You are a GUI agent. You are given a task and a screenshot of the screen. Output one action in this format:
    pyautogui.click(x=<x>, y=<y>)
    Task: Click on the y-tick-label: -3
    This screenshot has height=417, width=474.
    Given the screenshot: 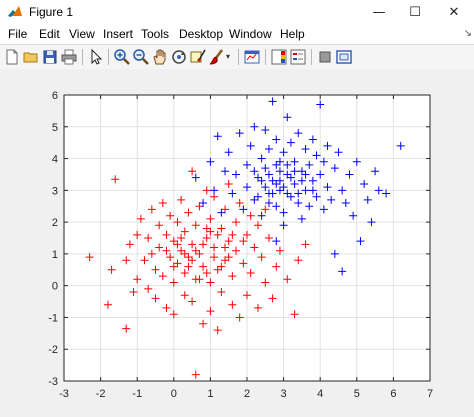 What is the action you would take?
    pyautogui.click(x=53, y=382)
    